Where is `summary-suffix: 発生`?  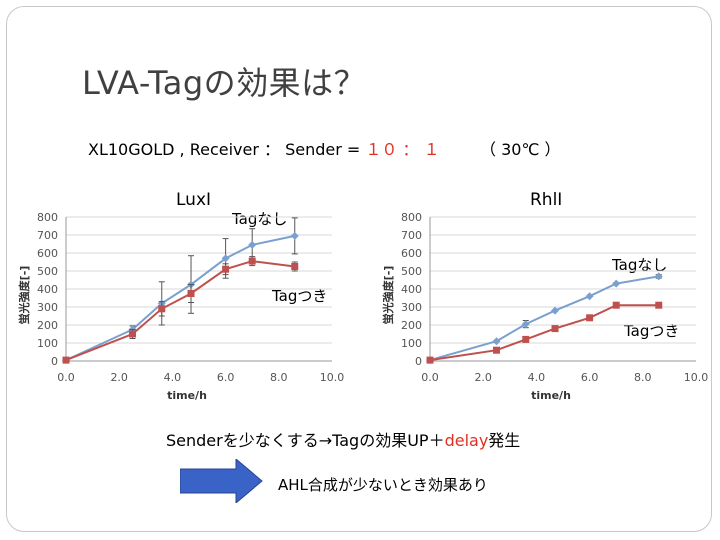
summary-suffix: 発生 is located at coordinates (504, 440).